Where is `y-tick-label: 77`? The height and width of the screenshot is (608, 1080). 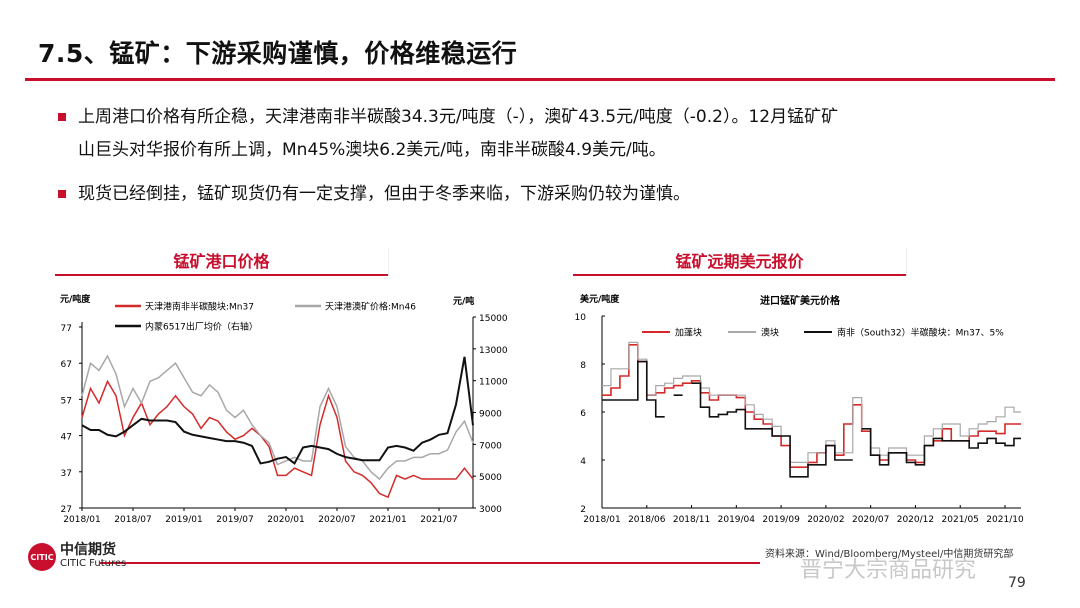
y-tick-label: 77 is located at coordinates (66, 329).